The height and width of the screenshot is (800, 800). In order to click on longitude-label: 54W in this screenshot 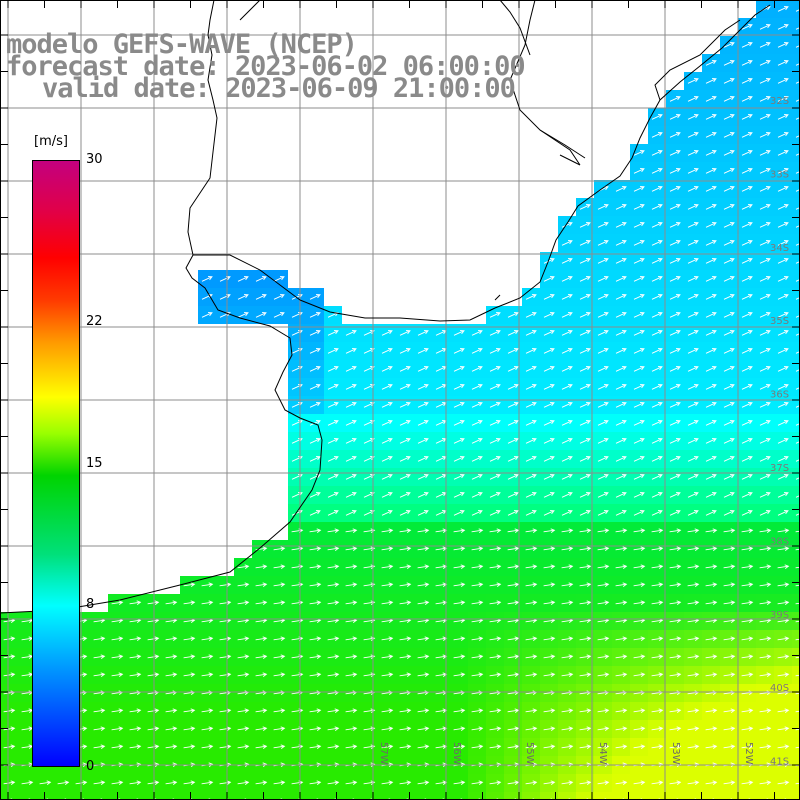, I will do `click(602, 753)`.